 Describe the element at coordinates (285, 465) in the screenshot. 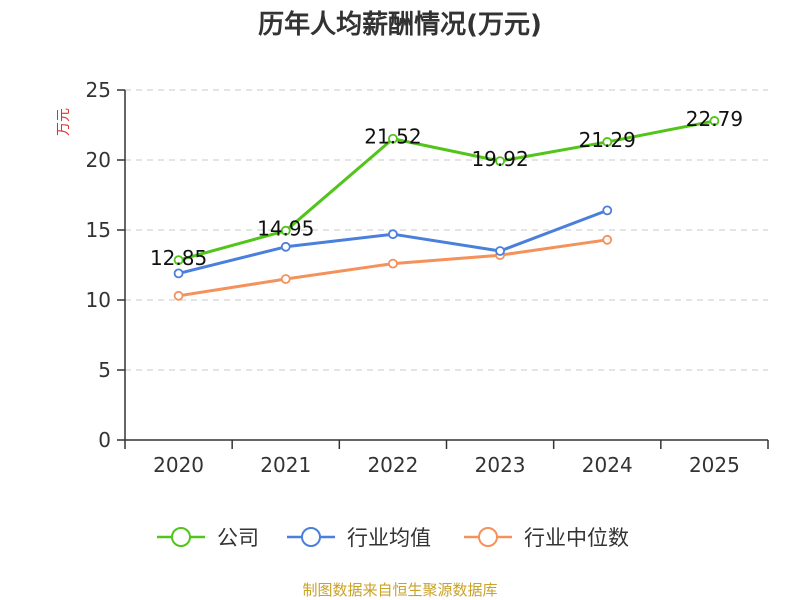

I see `x-tick-label: 2021` at that location.